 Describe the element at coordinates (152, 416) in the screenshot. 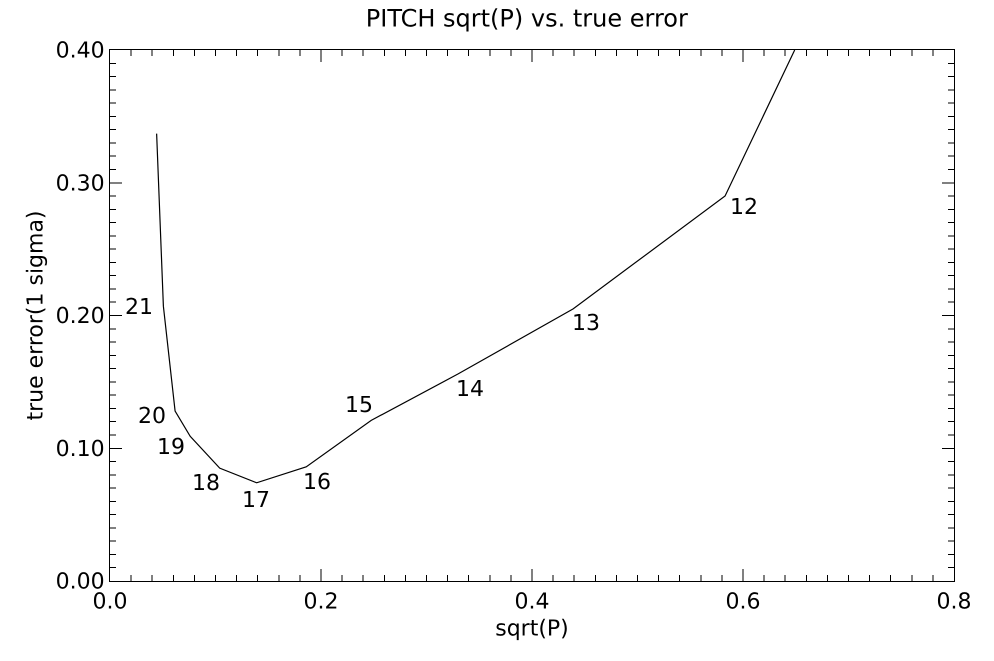

I see `annotation: 20` at that location.